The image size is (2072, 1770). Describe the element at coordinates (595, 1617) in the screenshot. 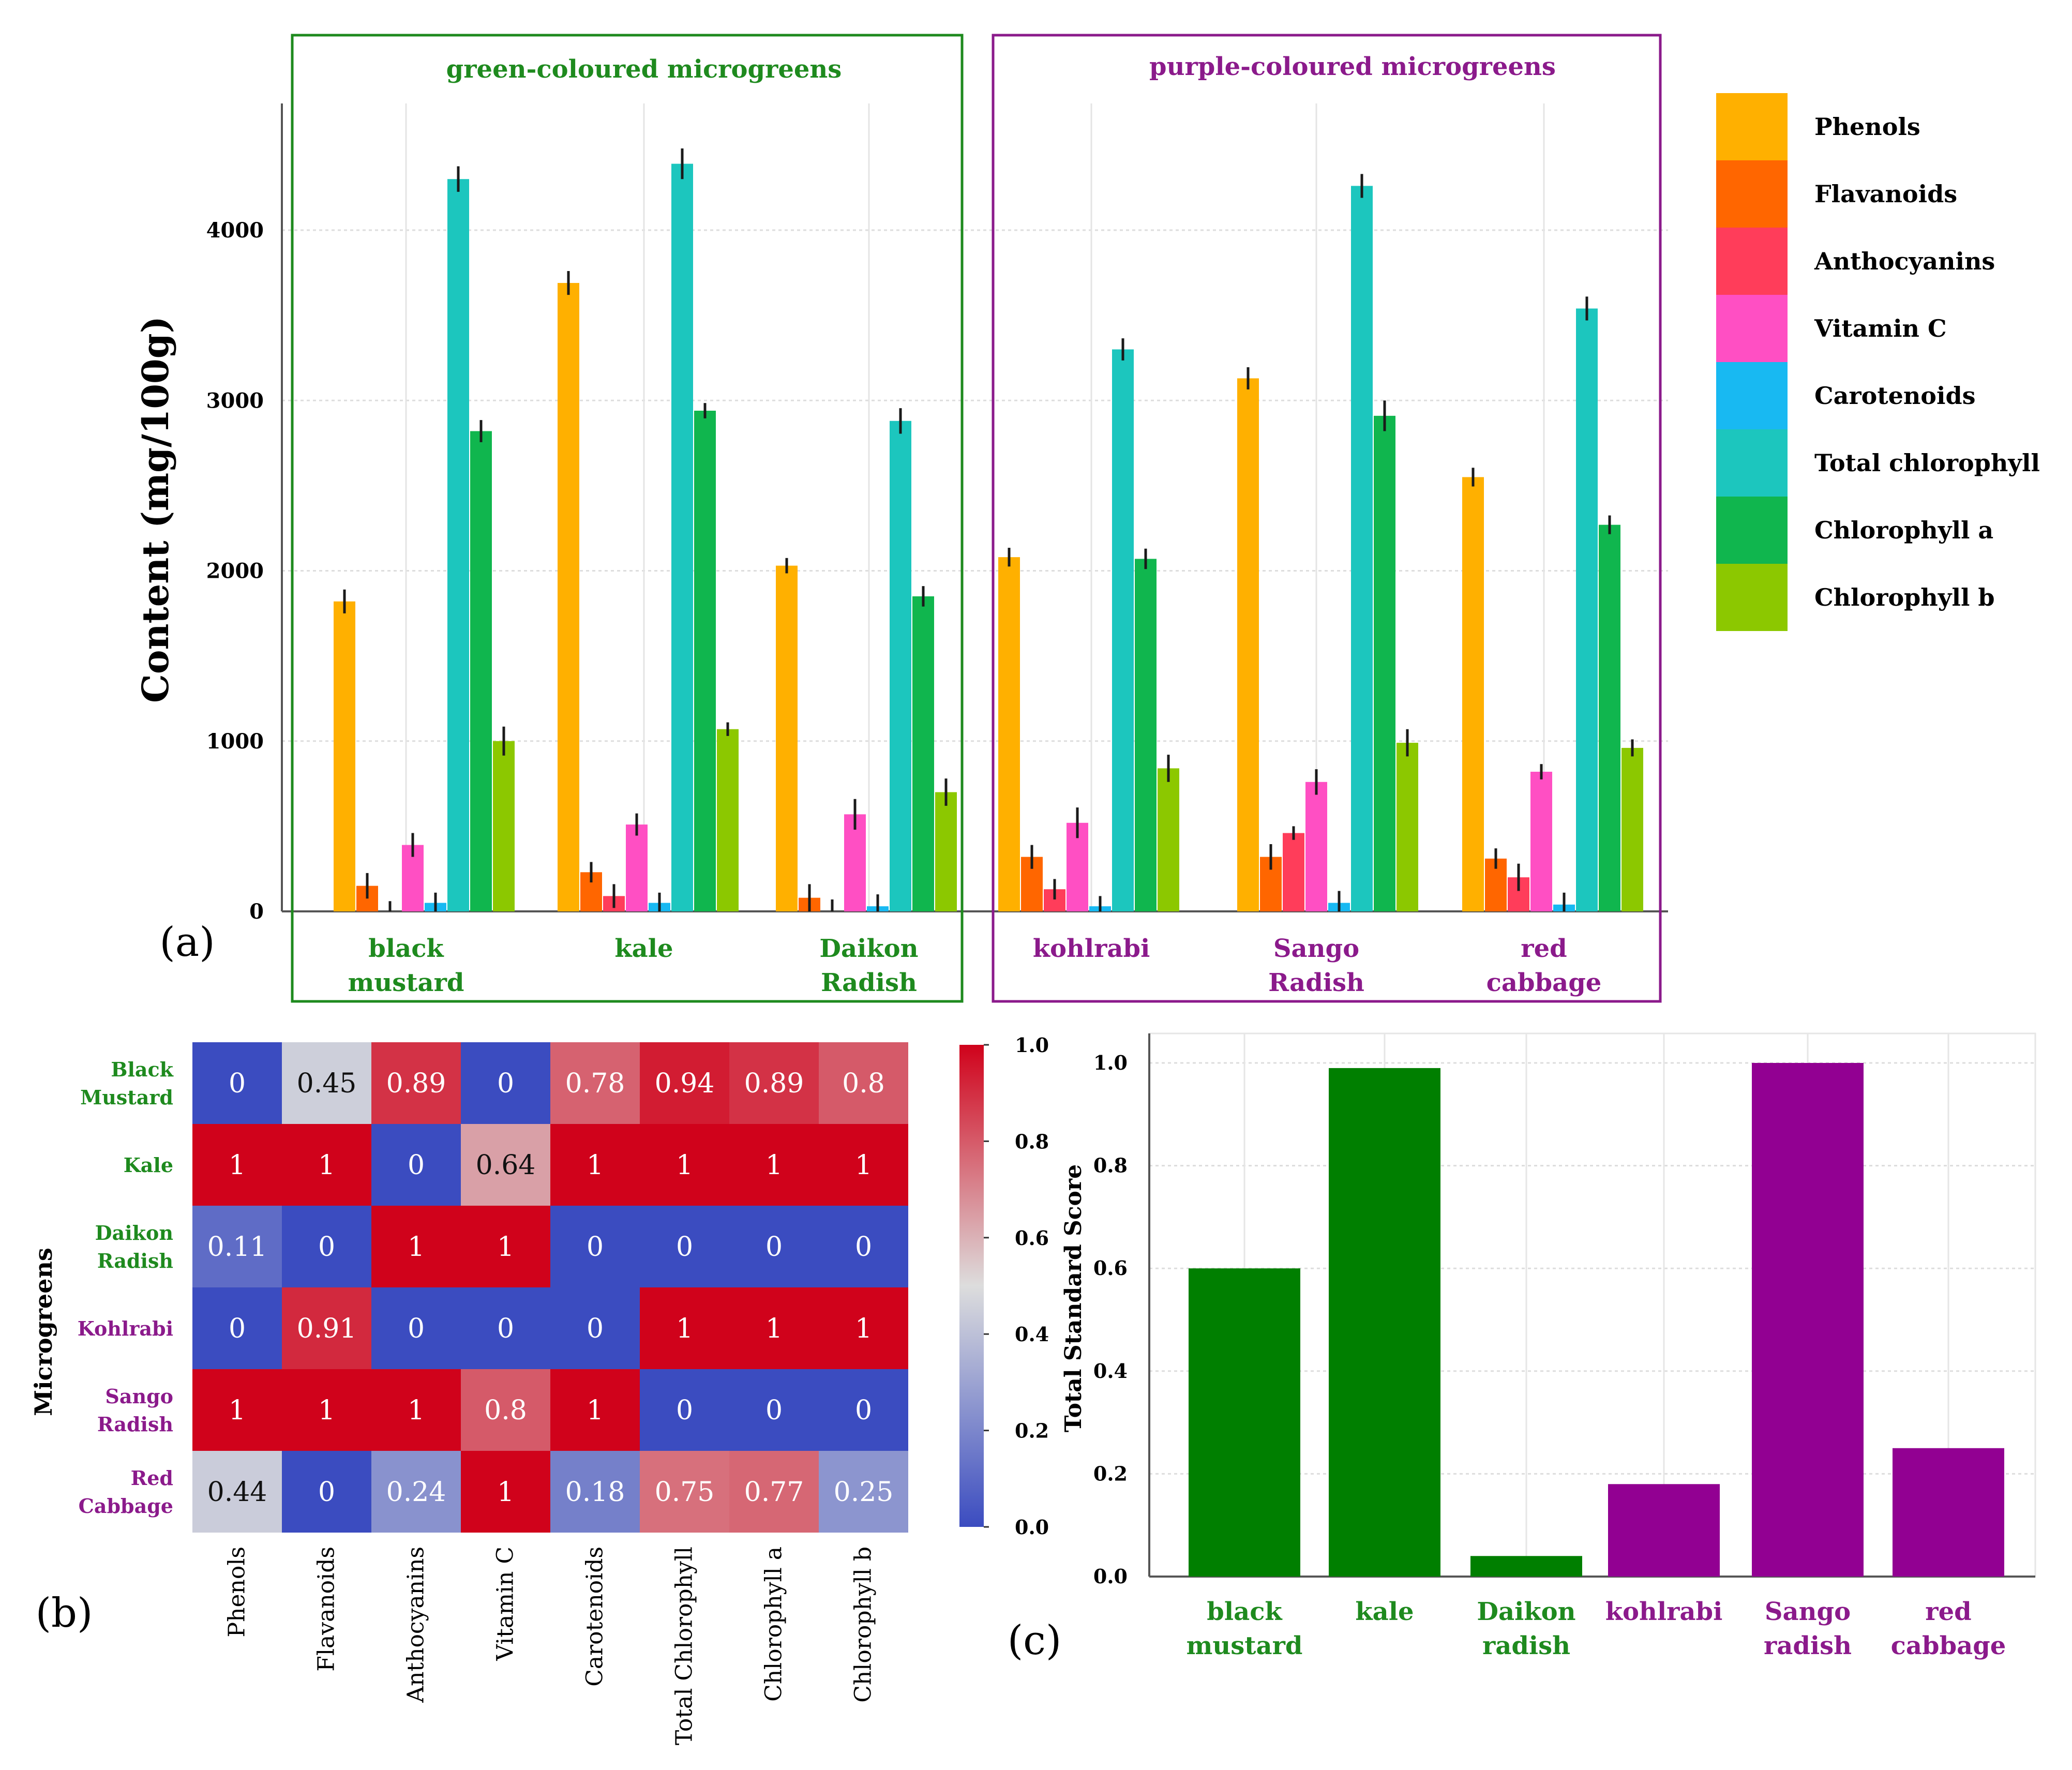

I see `heatmap-col-label: Carotenoids` at that location.